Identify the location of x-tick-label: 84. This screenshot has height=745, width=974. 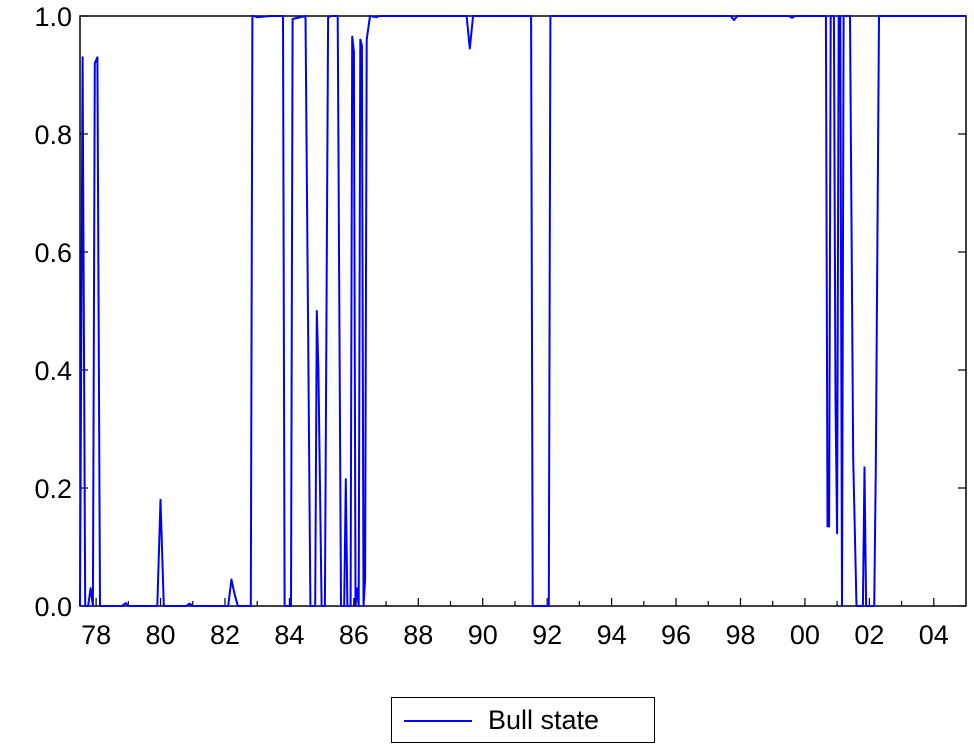
(289, 635).